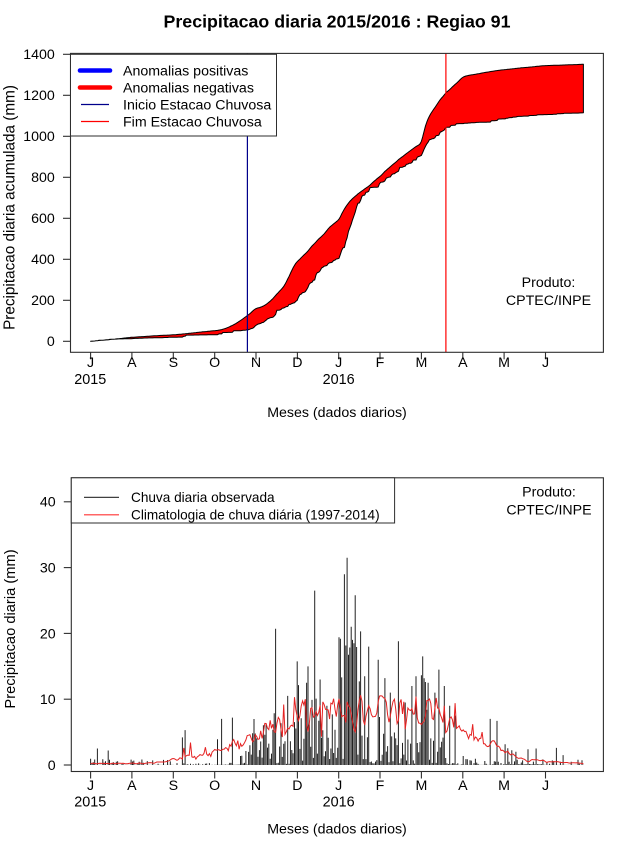 This screenshot has height=855, width=640. I want to click on svg-text: 1400, so click(39, 55).